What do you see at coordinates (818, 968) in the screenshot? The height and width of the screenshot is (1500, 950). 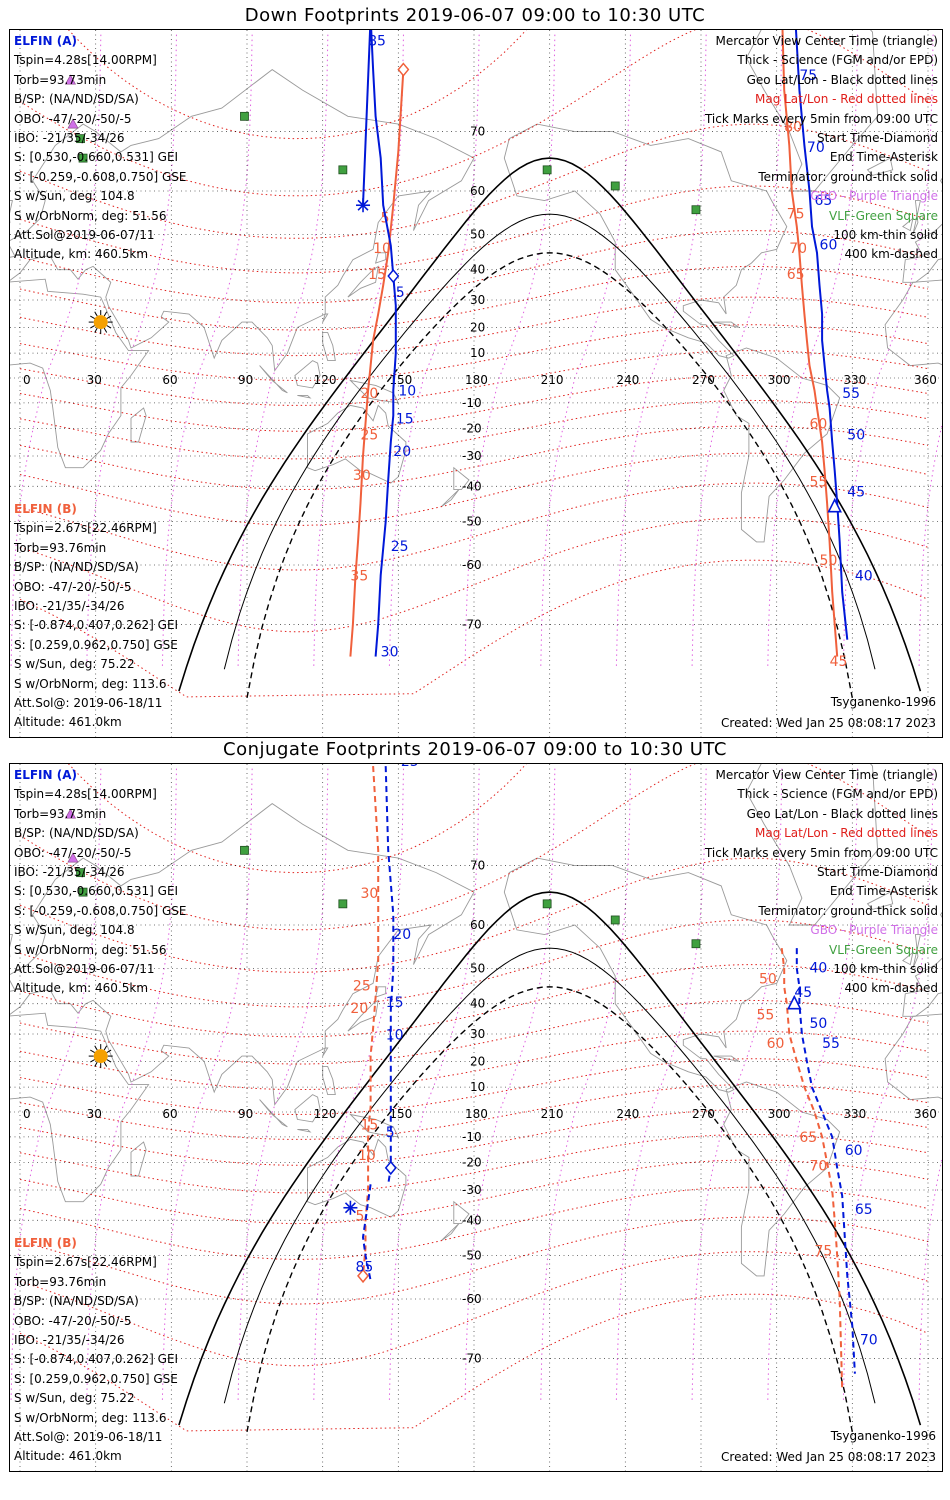 I see `track-time-tick: 40` at bounding box center [818, 968].